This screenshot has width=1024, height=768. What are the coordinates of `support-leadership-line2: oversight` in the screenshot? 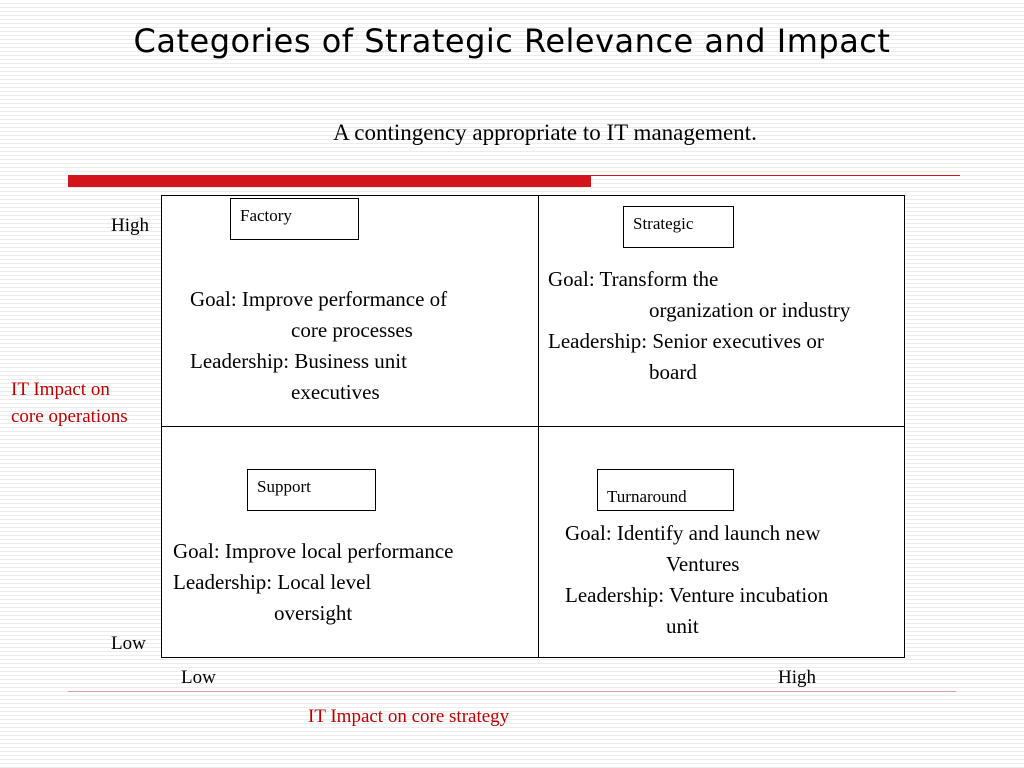 It's located at (313, 613).